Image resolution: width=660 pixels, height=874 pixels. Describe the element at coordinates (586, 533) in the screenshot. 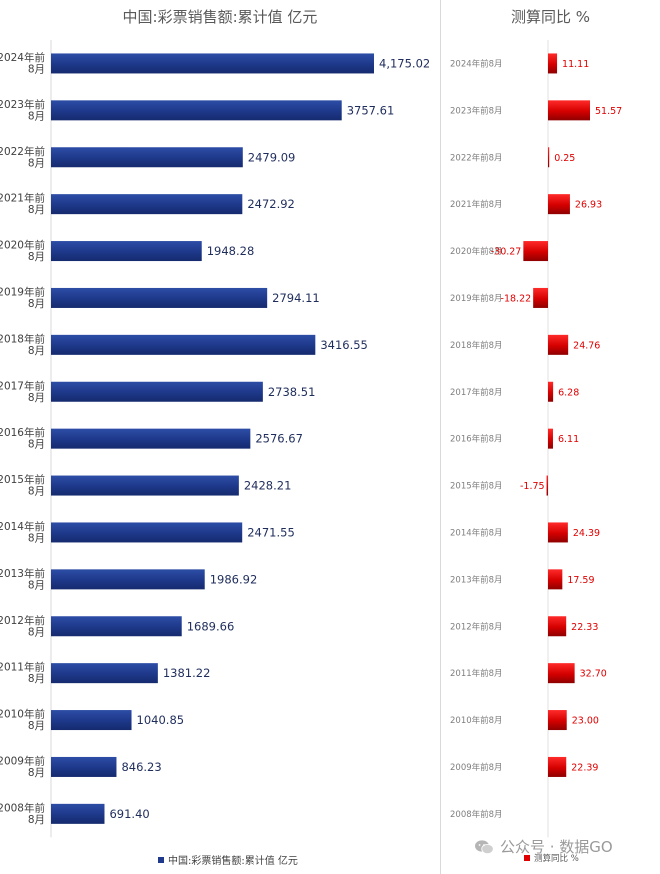

I see `yoy-value-label: 24.39` at that location.